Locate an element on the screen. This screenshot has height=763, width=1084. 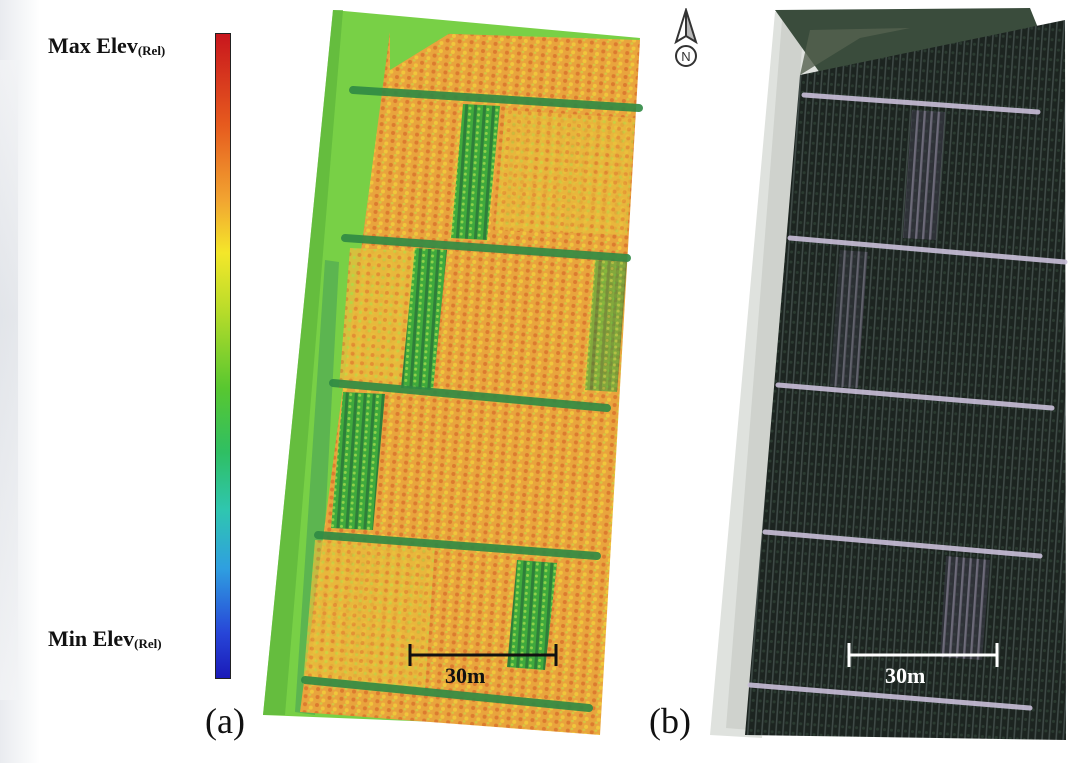
panel-label-a: (a) is located at coordinates (225, 721).